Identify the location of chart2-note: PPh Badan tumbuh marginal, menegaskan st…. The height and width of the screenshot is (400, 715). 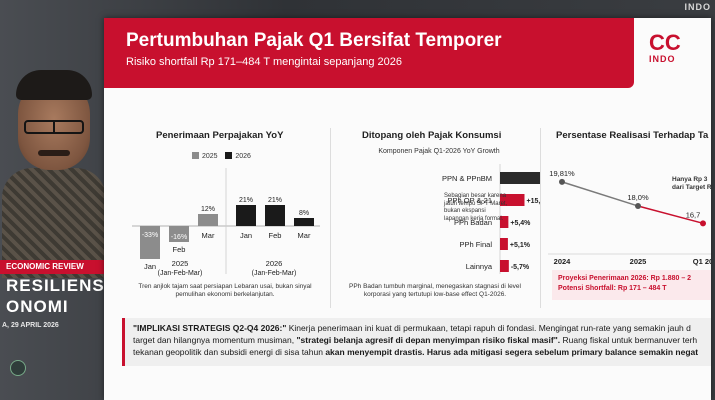
(435, 291).